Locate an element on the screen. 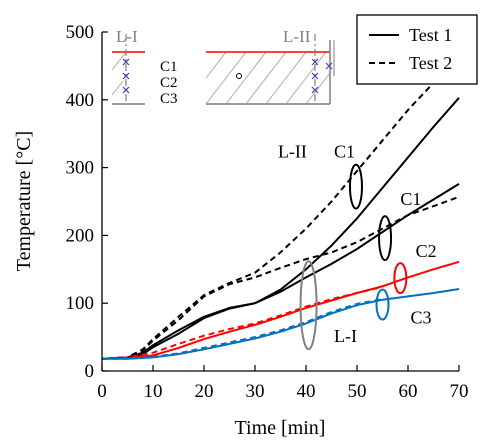  y-tick-label-5: 500 is located at coordinates (80, 32).